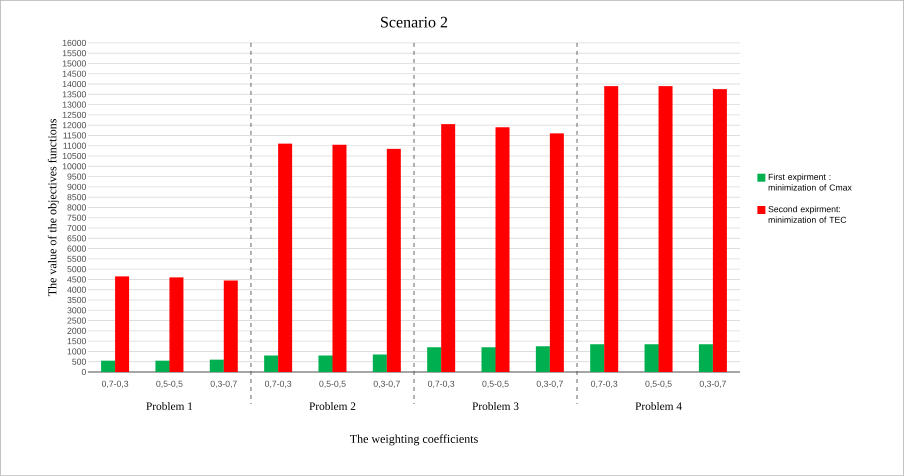 The height and width of the screenshot is (476, 904). I want to click on y-tick-label: 15500, so click(74, 53).